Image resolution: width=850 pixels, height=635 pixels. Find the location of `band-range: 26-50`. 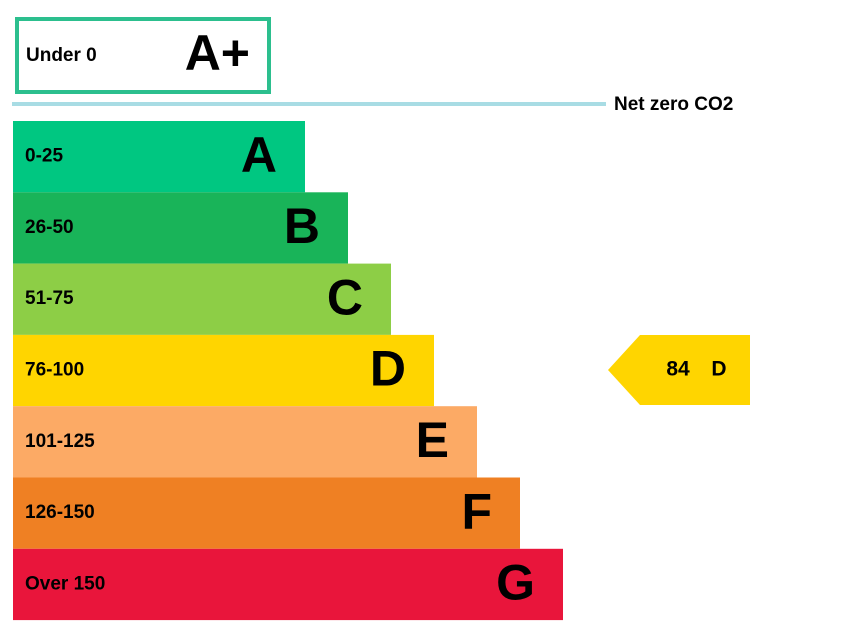

band-range: 26-50 is located at coordinates (49, 227).